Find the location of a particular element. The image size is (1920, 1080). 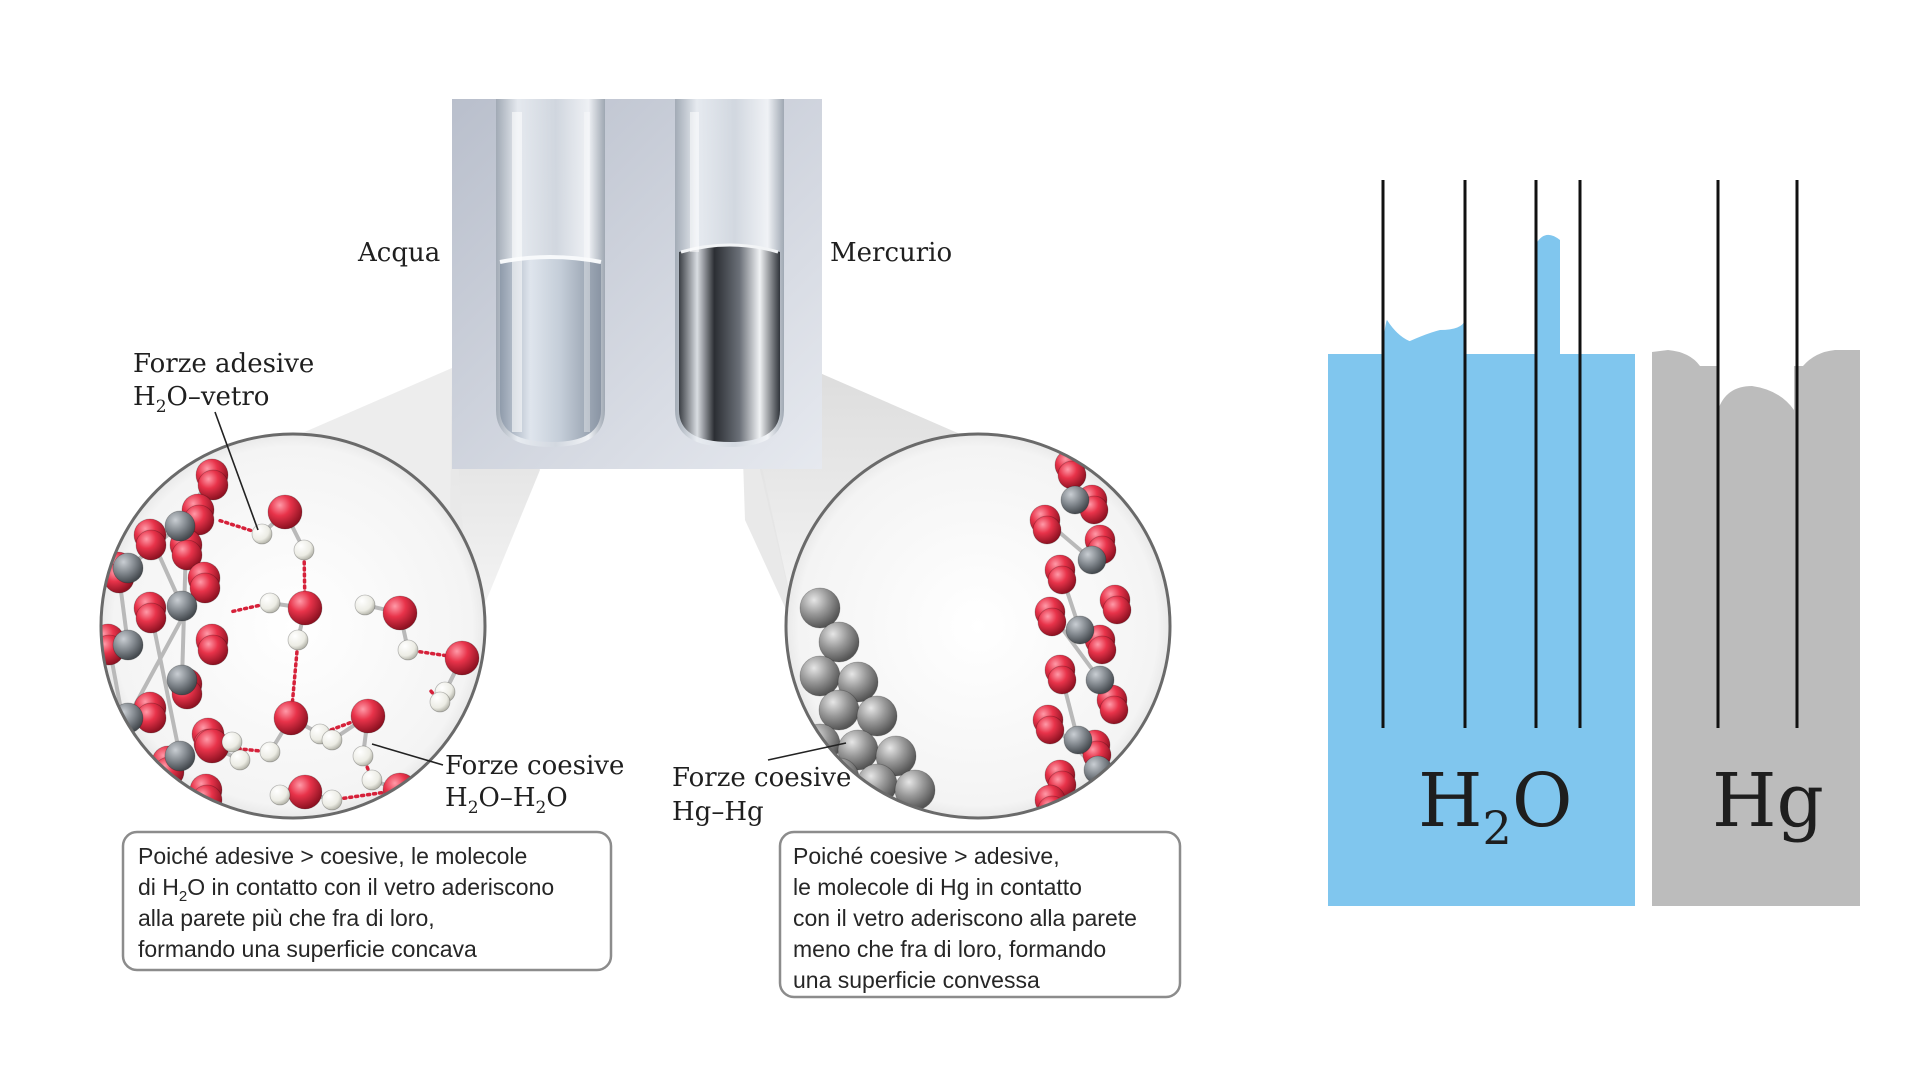

mercury-test-tube is located at coordinates (729, 273).